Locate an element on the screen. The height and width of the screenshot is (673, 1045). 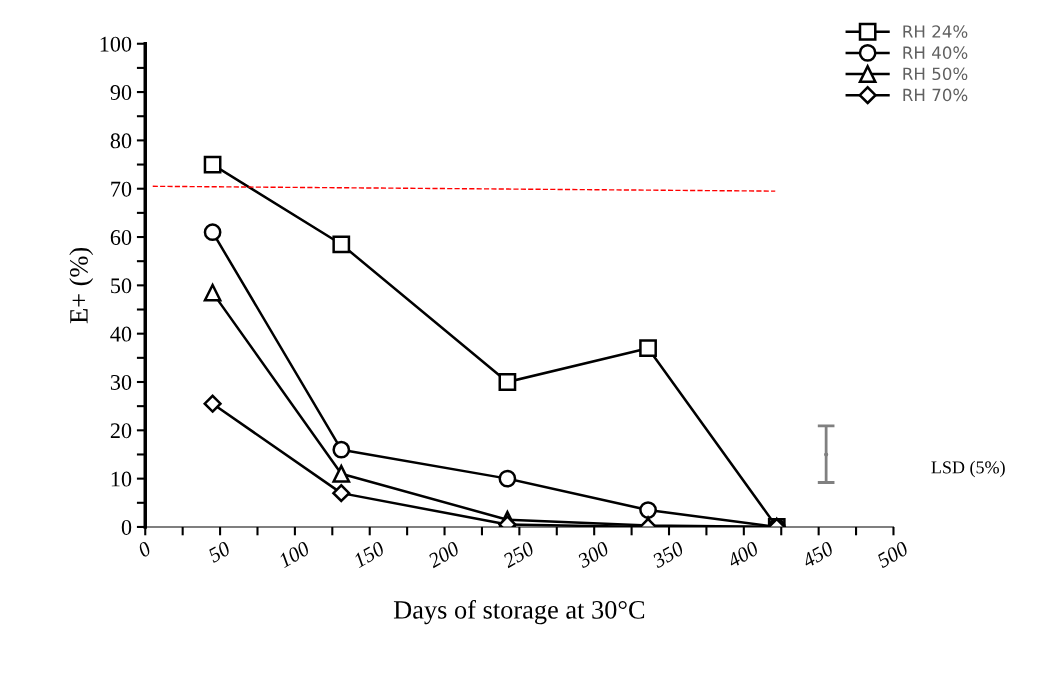
x-tick-label: 0 is located at coordinates (145, 549).